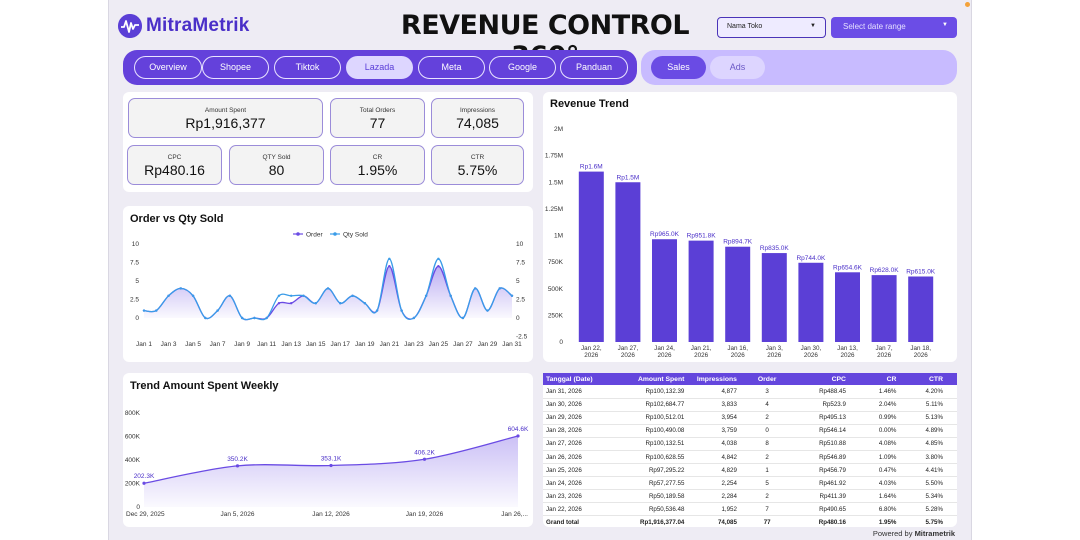 This screenshot has width=1080, height=540. What do you see at coordinates (522, 67) in the screenshot?
I see `tab-google: Google` at bounding box center [522, 67].